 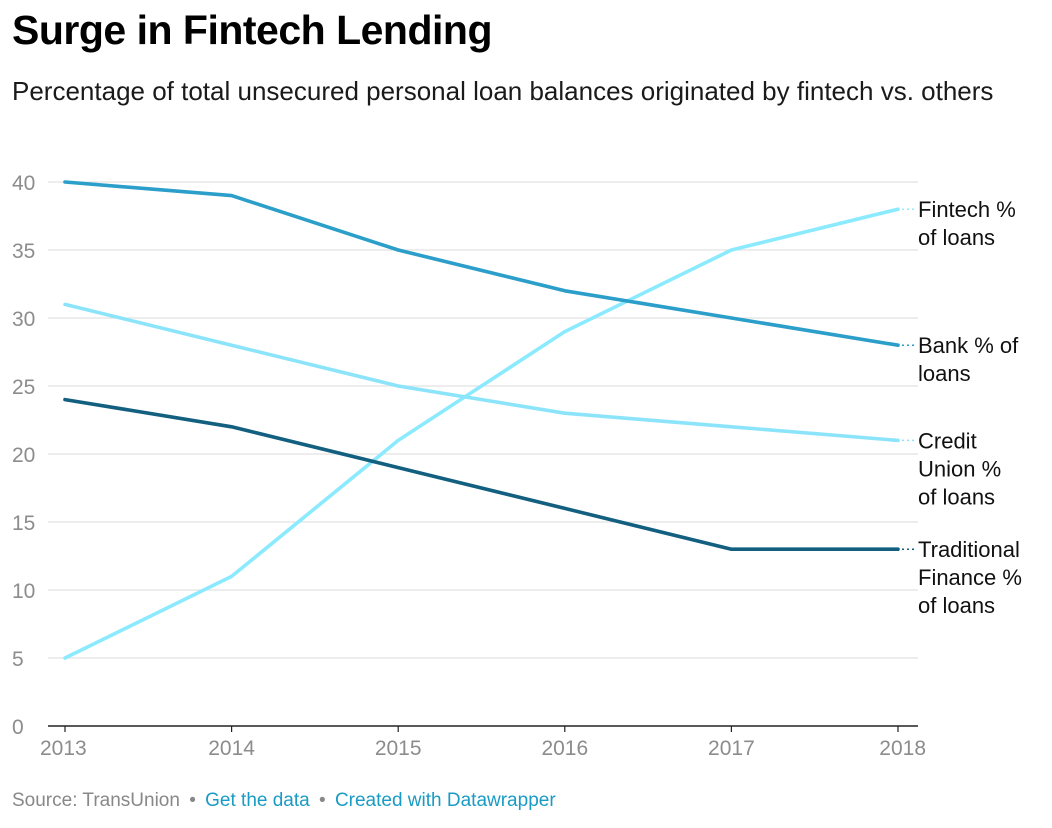 I want to click on datawrapper-link: Created with Datawrapper, so click(x=445, y=800).